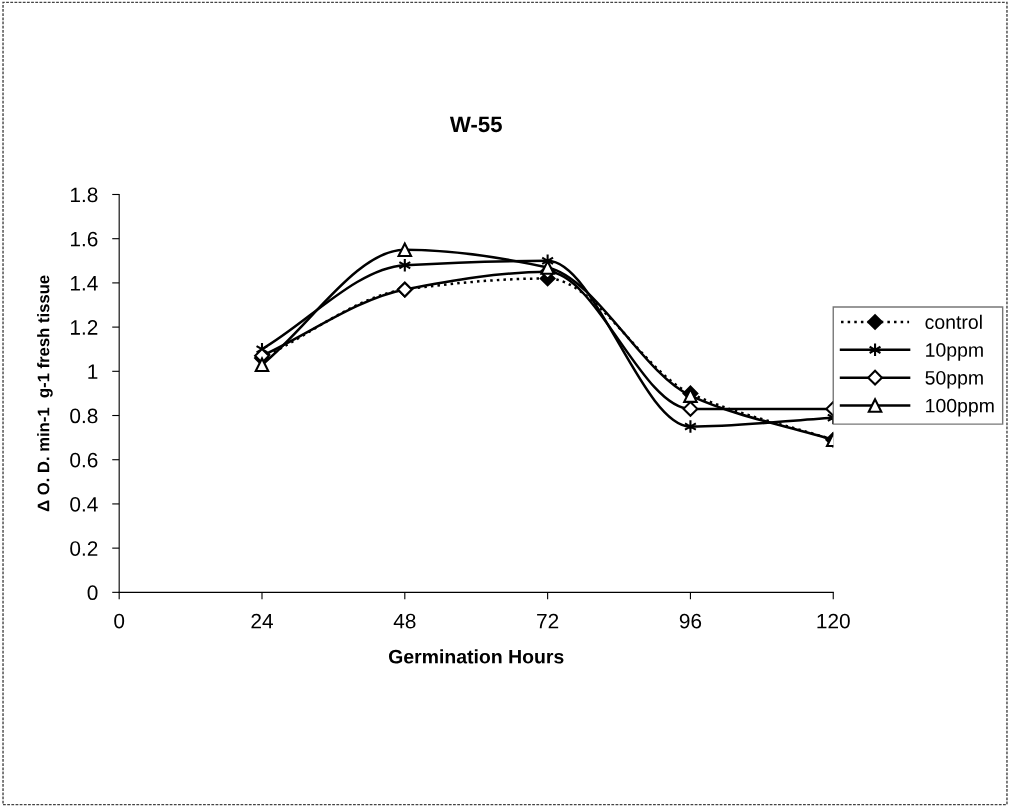  Describe the element at coordinates (404, 621) in the screenshot. I see `x-tick-label: 48` at that location.